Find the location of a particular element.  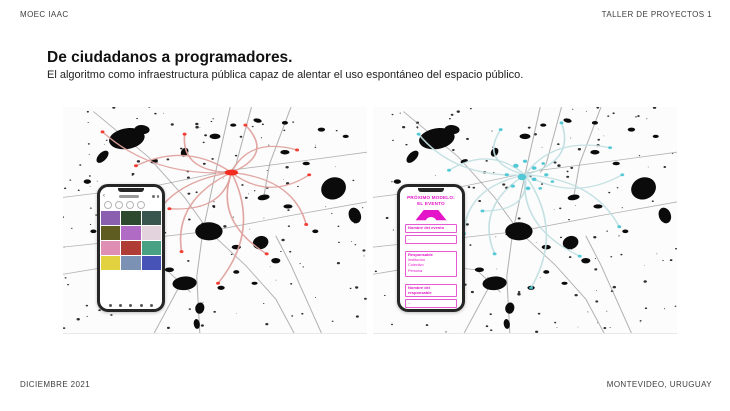

header-course-code: MOEC IAAC is located at coordinates (44, 14).